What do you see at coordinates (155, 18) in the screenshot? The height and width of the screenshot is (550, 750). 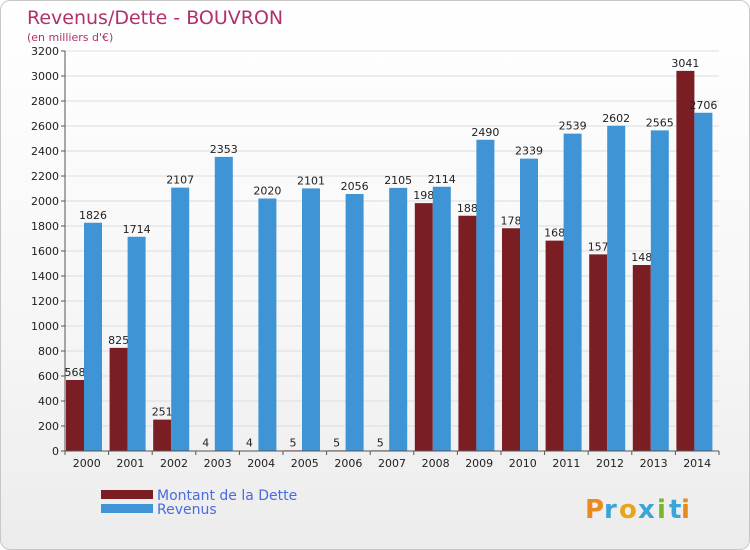 I see `chart-title: Revenus/Dette - BOUVRON` at bounding box center [155, 18].